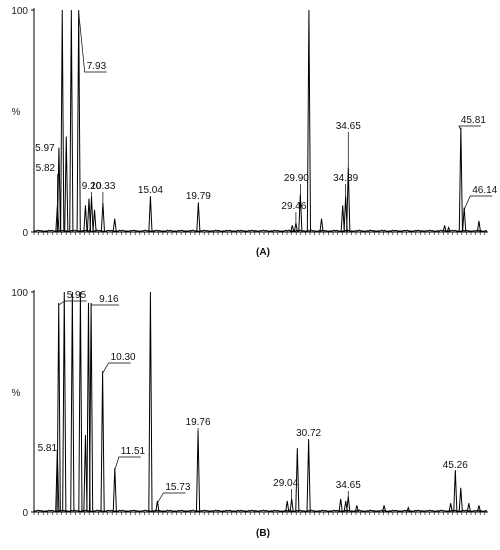  Describe the element at coordinates (48, 448) in the screenshot. I see `peak-label: 5.81` at that location.